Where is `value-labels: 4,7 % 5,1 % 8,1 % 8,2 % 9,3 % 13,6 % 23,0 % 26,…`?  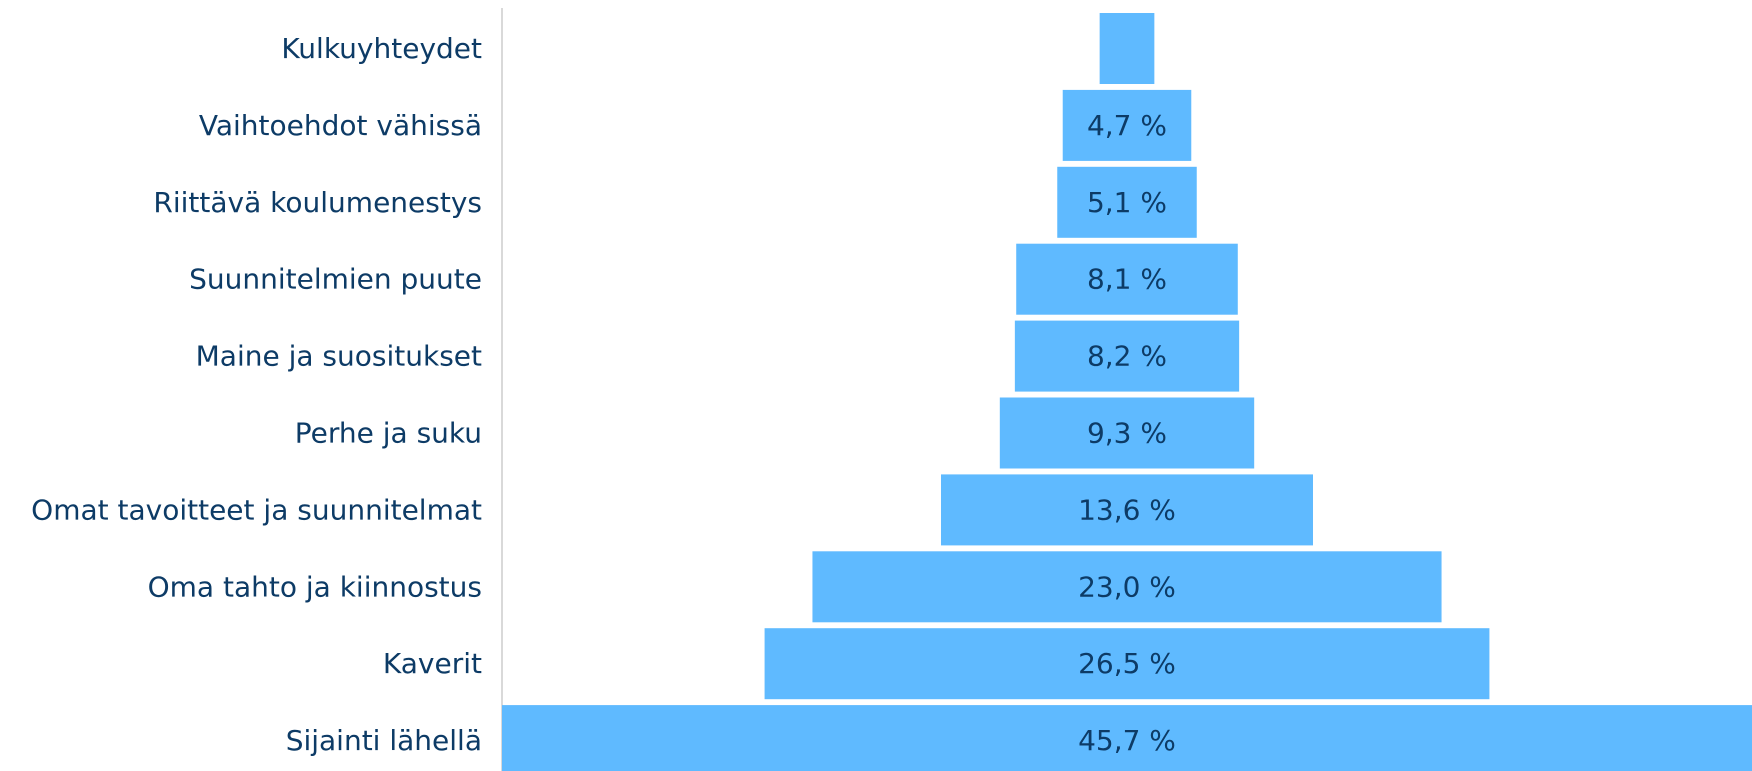 value-labels: 4,7 % 5,1 % 8,1 % 8,2 % 9,3 % 13,6 % 23,0 % 26,… is located at coordinates (1127, 433).